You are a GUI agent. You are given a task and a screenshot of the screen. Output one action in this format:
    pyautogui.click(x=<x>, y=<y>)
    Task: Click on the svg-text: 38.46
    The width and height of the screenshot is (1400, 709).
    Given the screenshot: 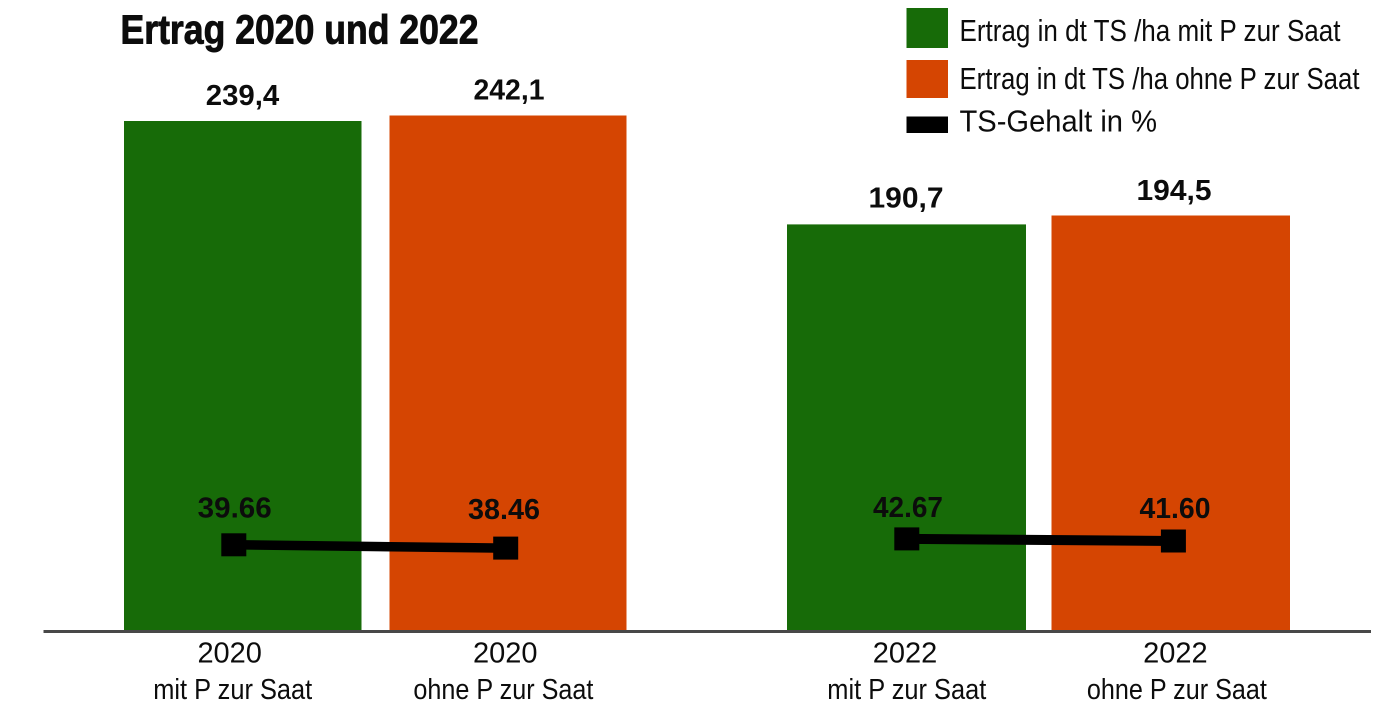 What is the action you would take?
    pyautogui.click(x=504, y=510)
    